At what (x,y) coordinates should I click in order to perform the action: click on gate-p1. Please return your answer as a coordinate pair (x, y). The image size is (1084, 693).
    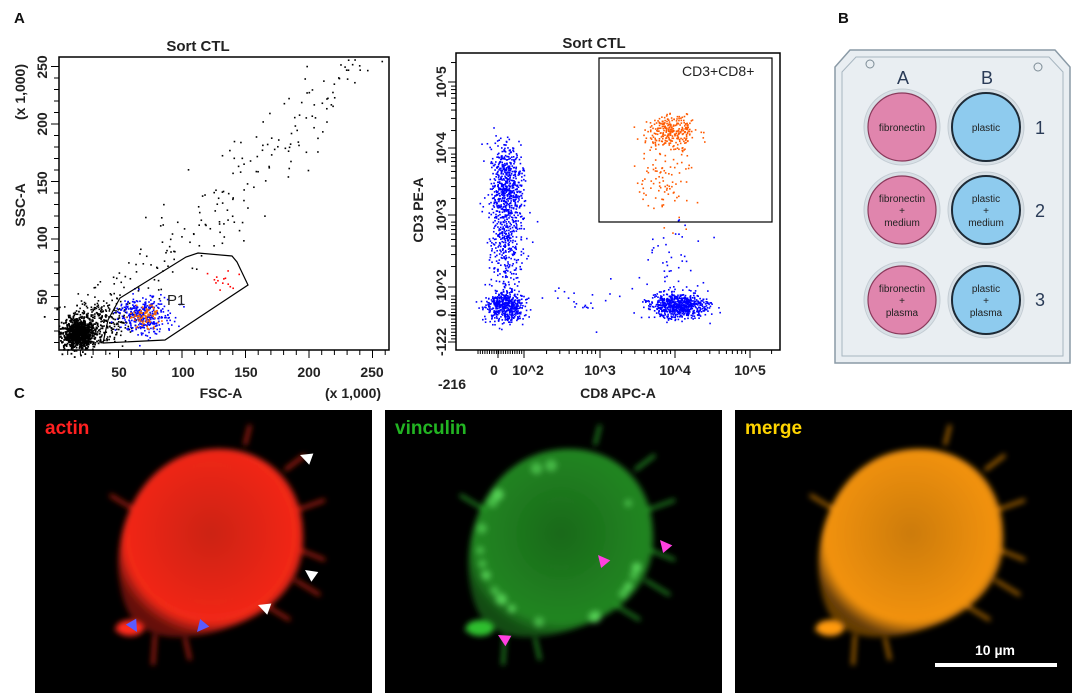
    Looking at the image, I should click on (175, 298).